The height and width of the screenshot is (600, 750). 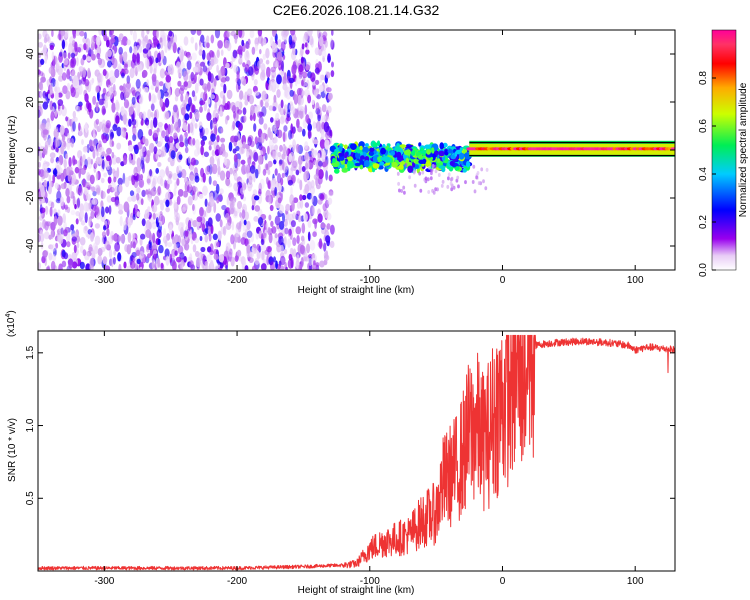 I want to click on snr-y-scale: (x104), so click(x=11, y=323).